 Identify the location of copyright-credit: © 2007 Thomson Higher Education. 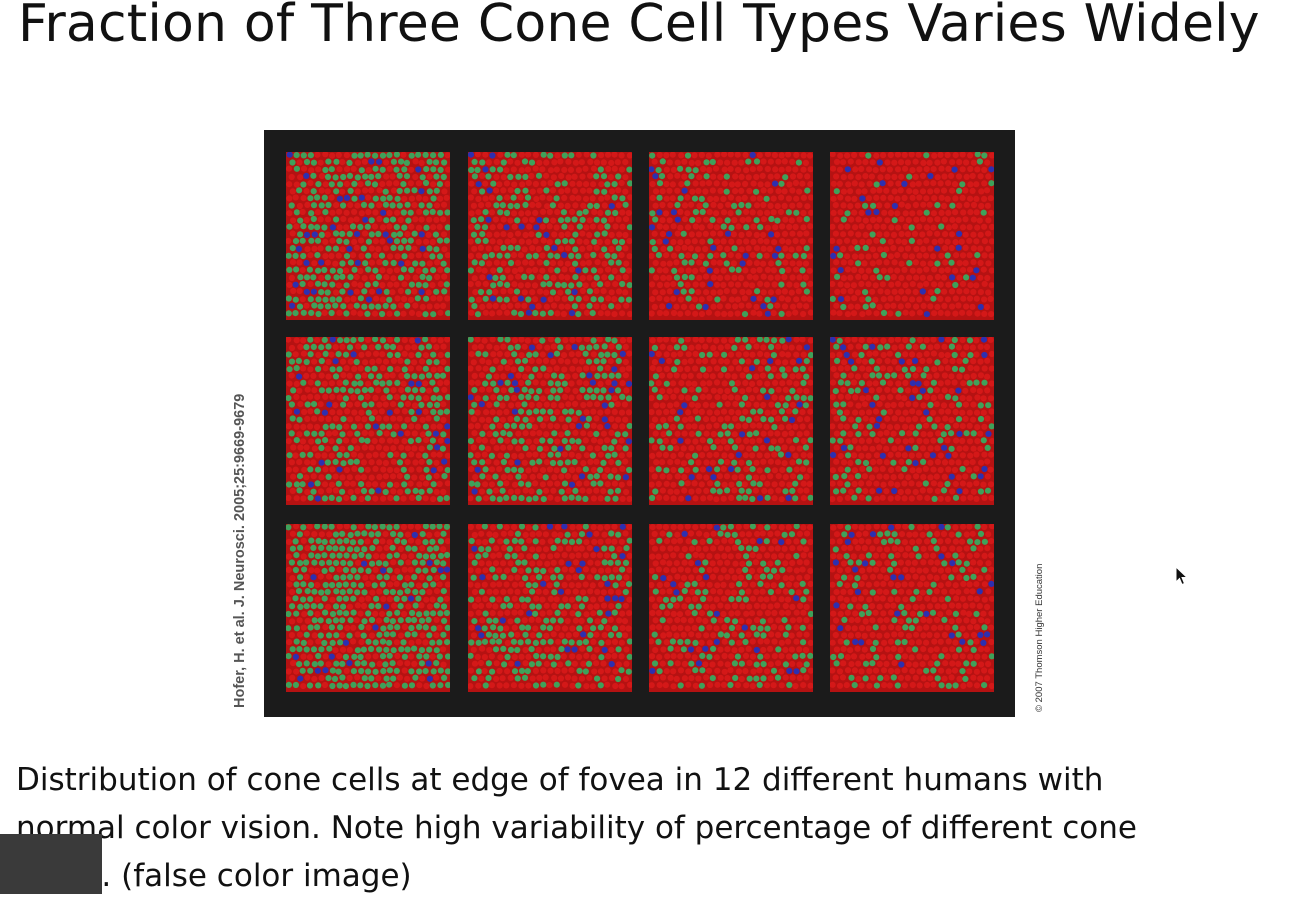
(1039, 637).